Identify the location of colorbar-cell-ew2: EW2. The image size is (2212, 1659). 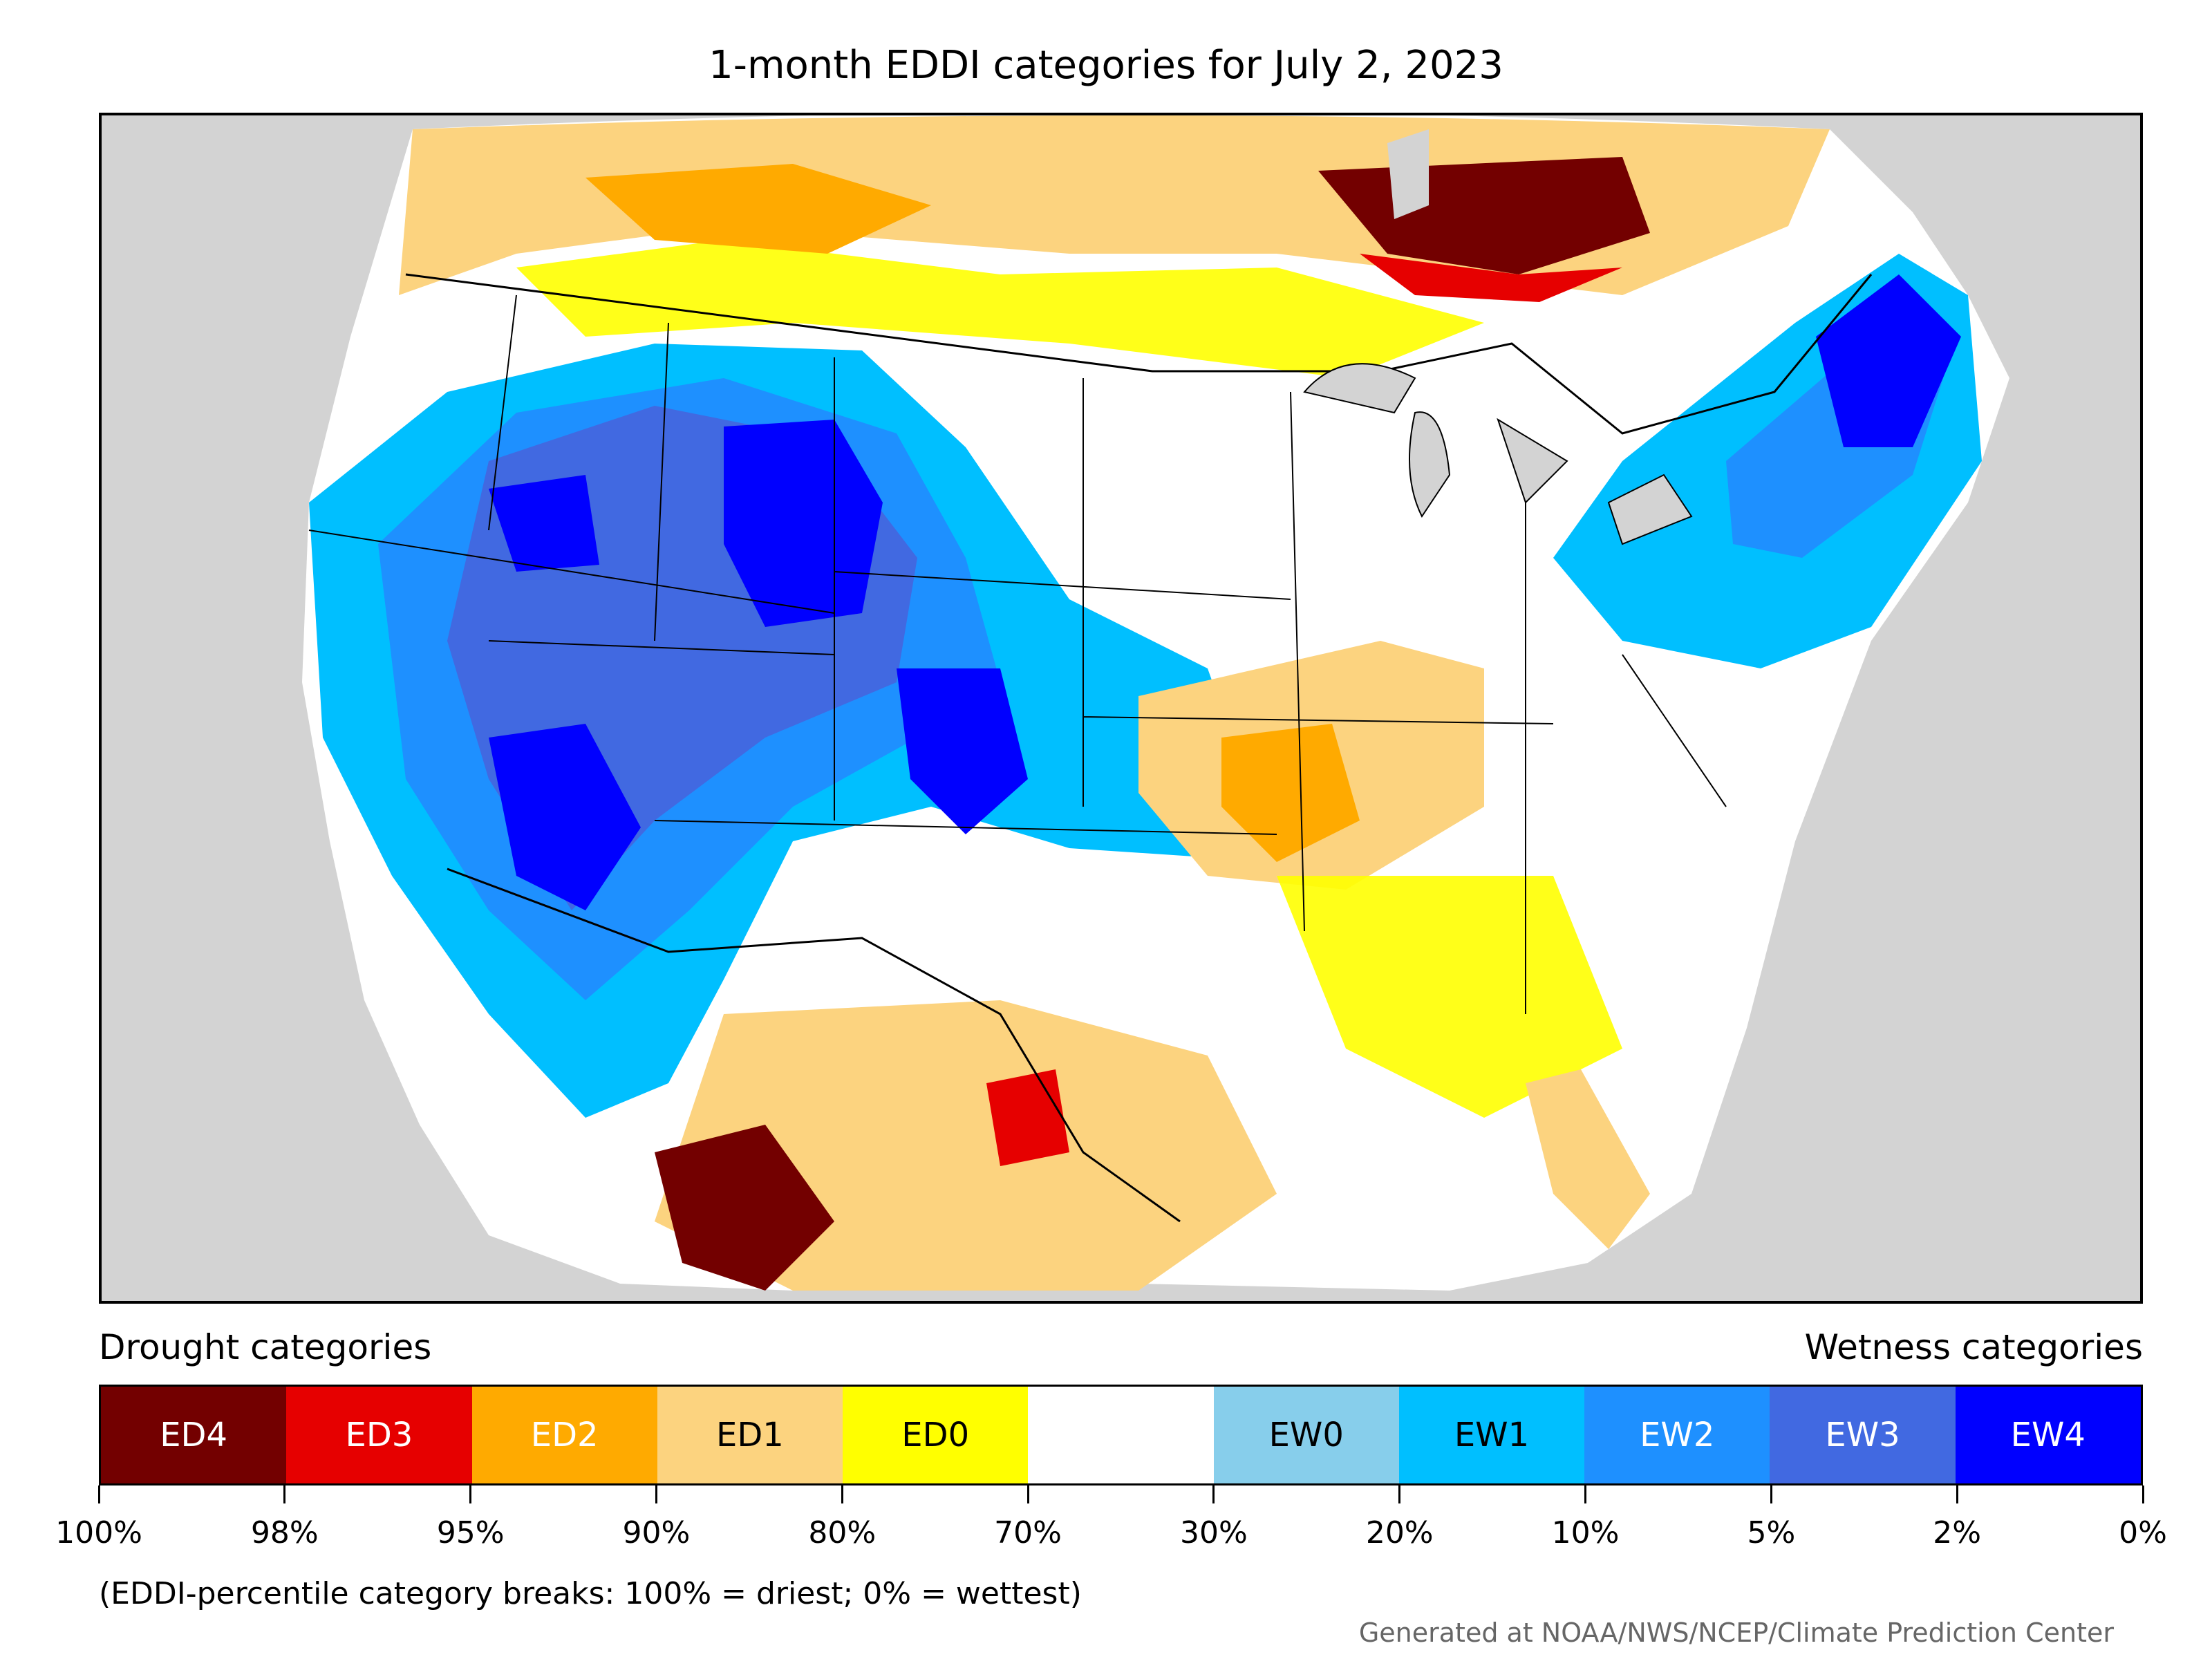
(1677, 1435).